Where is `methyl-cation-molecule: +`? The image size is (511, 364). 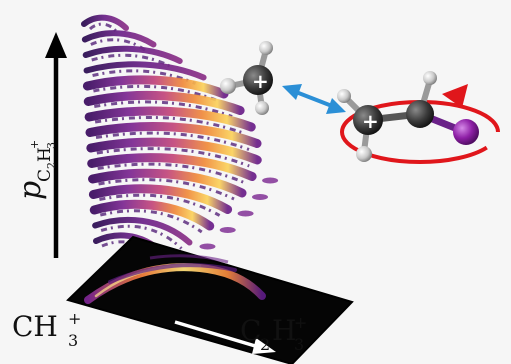
methyl-cation-molecule: + is located at coordinates (246, 78).